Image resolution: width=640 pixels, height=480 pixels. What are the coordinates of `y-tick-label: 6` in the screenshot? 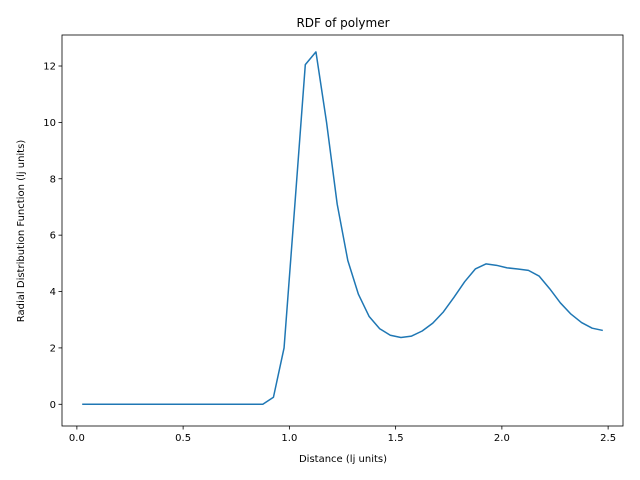 It's located at (53, 236).